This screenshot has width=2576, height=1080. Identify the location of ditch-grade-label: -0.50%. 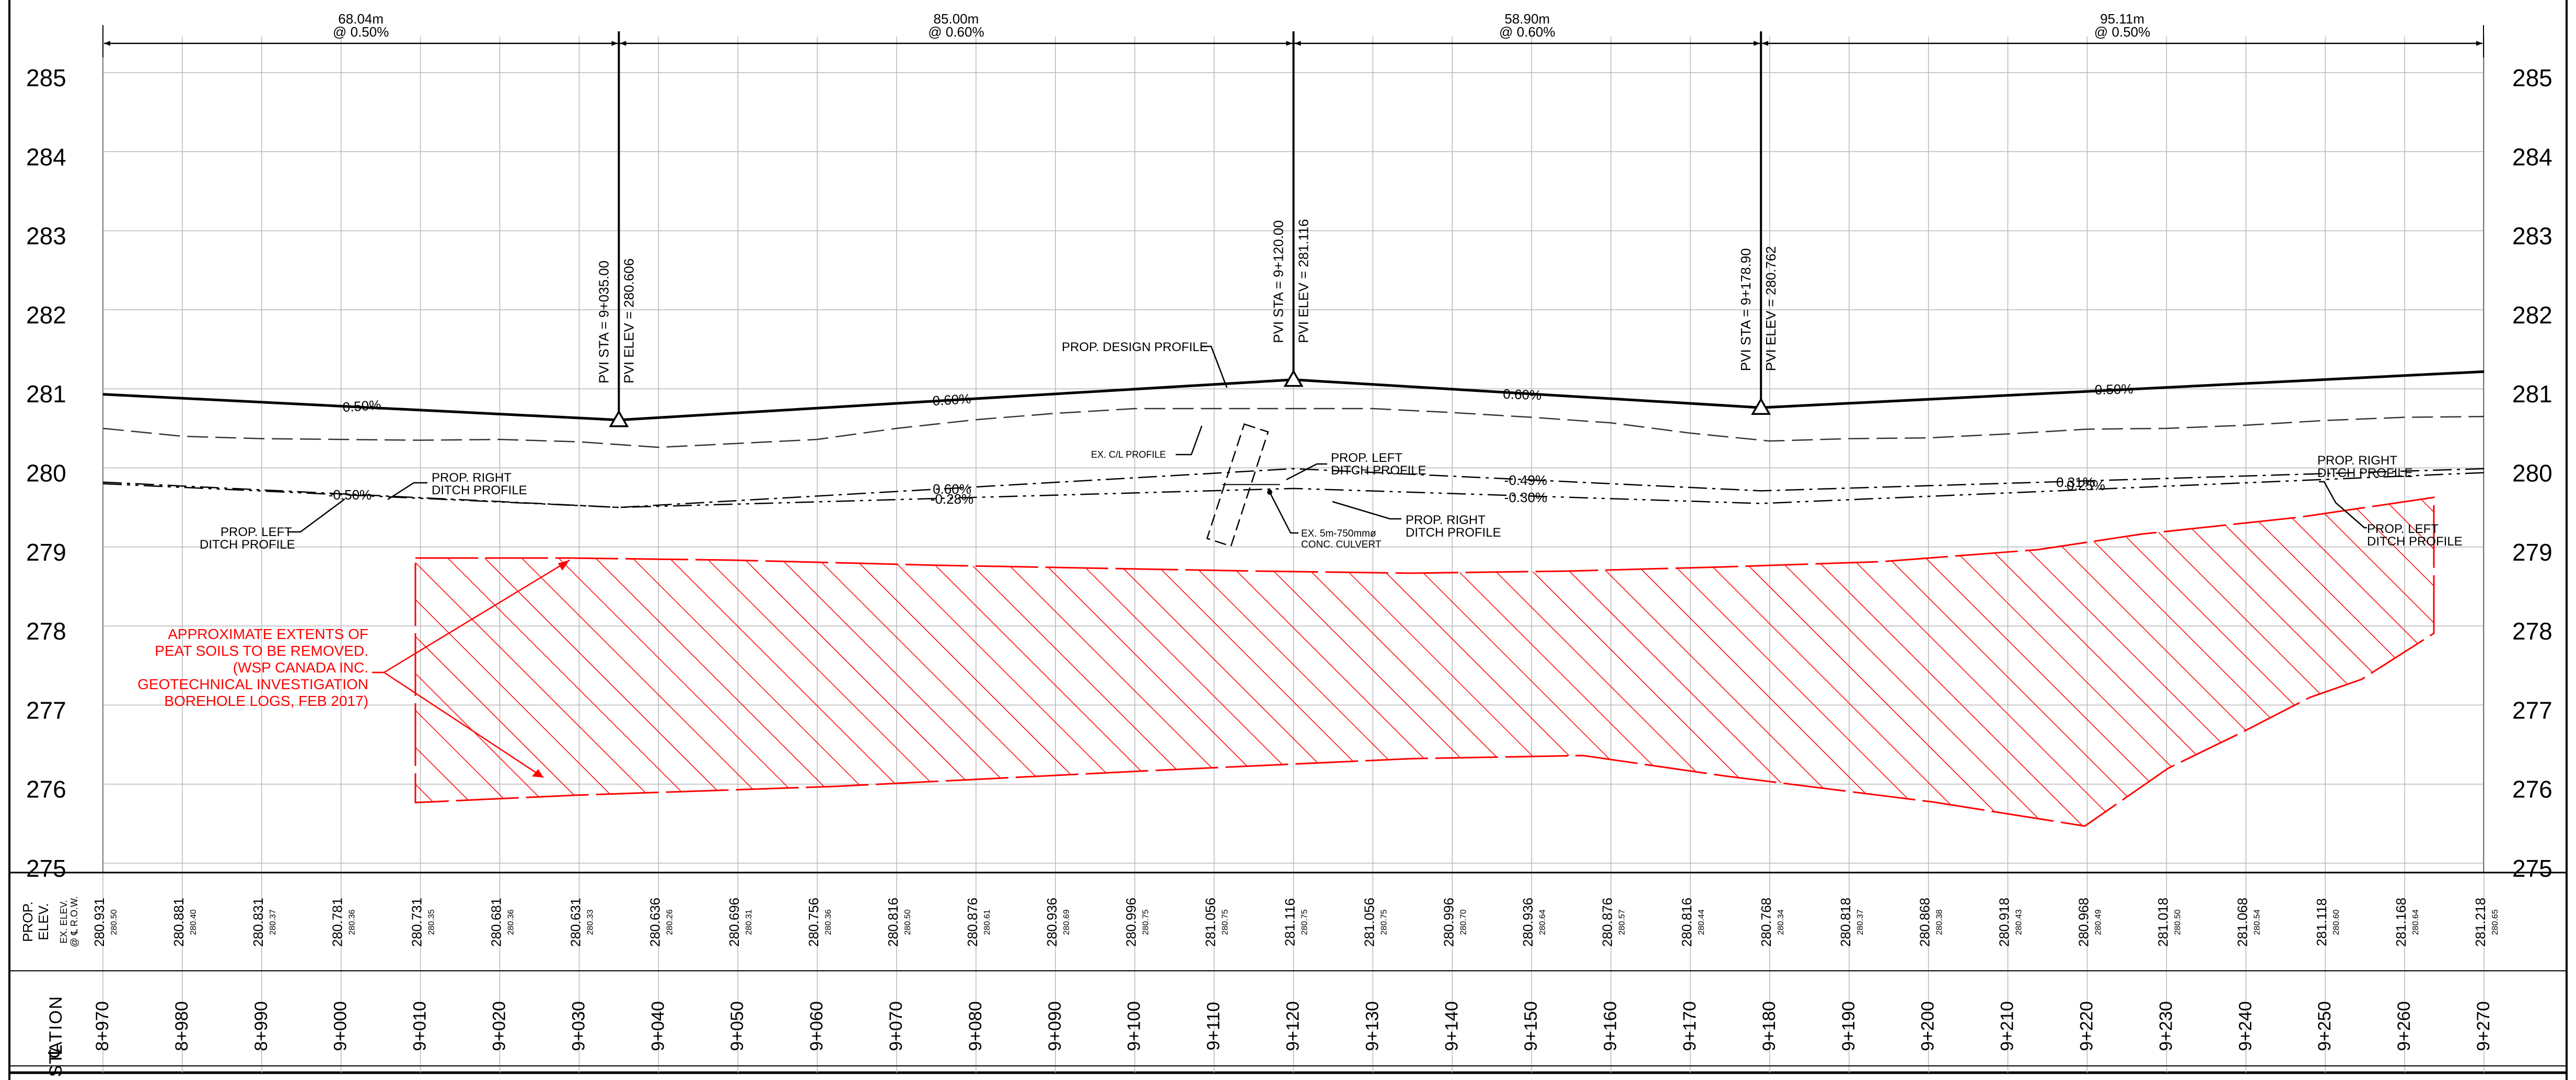
(350, 495).